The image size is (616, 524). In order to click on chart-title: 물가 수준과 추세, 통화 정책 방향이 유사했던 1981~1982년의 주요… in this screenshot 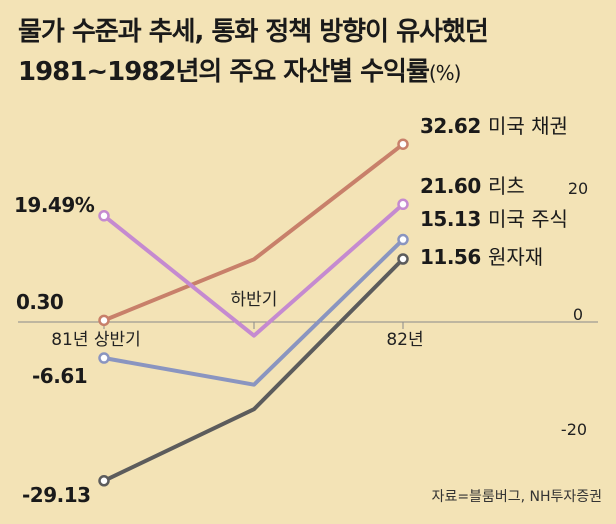, I will do `click(253, 52)`.